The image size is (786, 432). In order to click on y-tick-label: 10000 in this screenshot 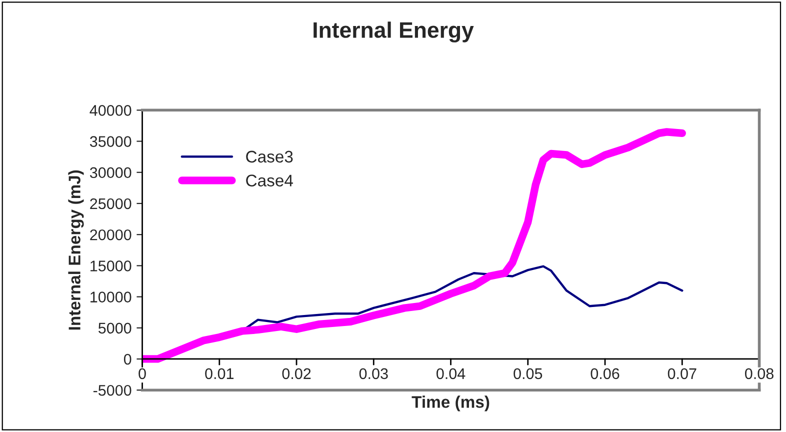, I will do `click(111, 297)`.